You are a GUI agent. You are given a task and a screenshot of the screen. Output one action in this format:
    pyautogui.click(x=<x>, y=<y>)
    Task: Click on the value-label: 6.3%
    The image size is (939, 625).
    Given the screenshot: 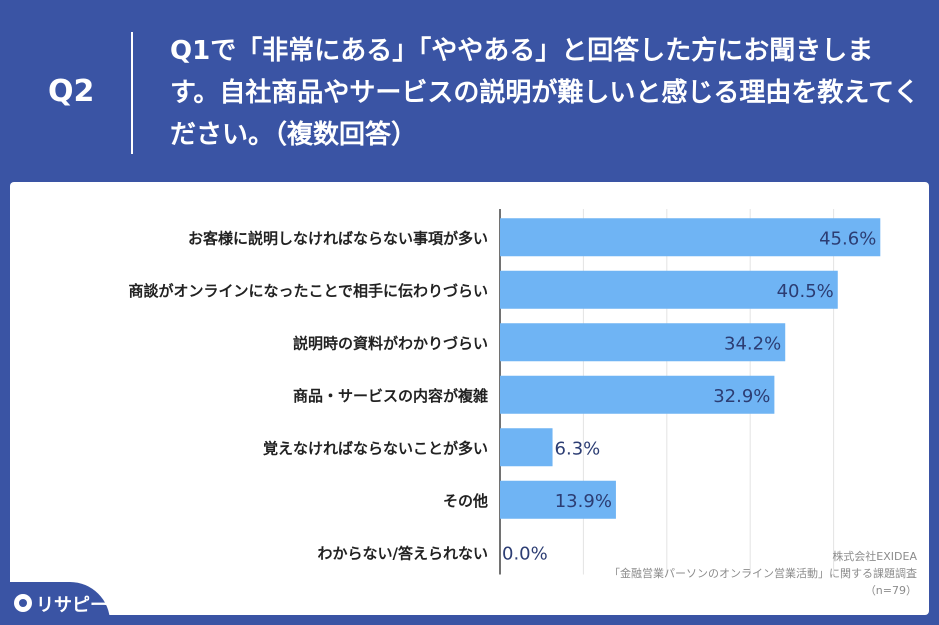 What is the action you would take?
    pyautogui.click(x=578, y=448)
    